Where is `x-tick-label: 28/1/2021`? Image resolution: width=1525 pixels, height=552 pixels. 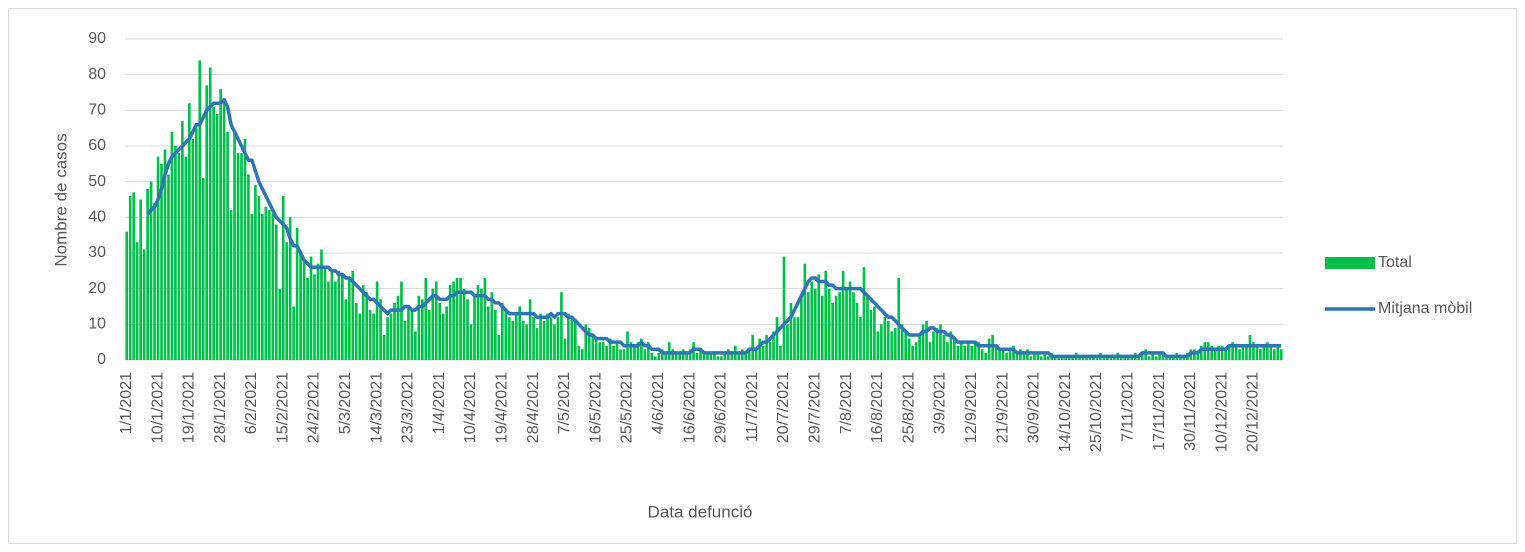
x-tick-label: 28/1/2021 is located at coordinates (220, 407).